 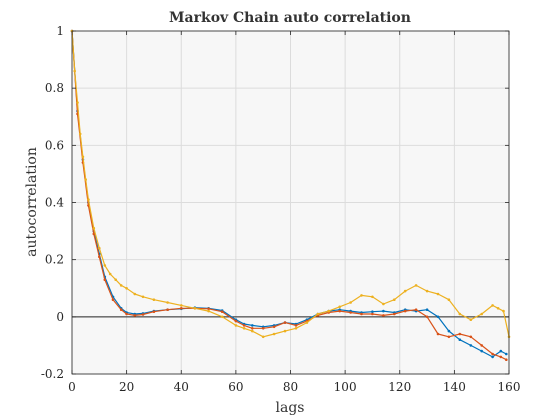 What do you see at coordinates (72, 387) in the screenshot?
I see `x-tick-label: 0` at bounding box center [72, 387].